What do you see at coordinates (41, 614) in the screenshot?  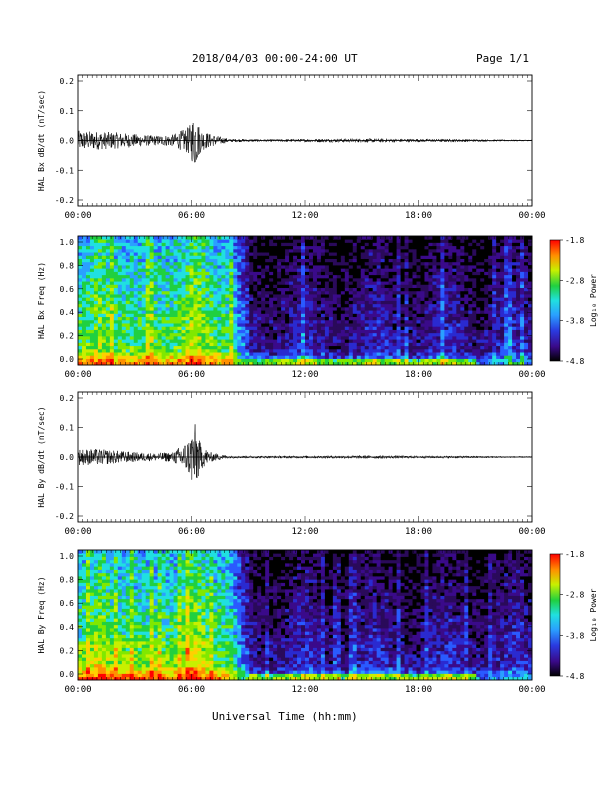 I see `y-axis-label: HAL By Freq (Hz)` at bounding box center [41, 614].